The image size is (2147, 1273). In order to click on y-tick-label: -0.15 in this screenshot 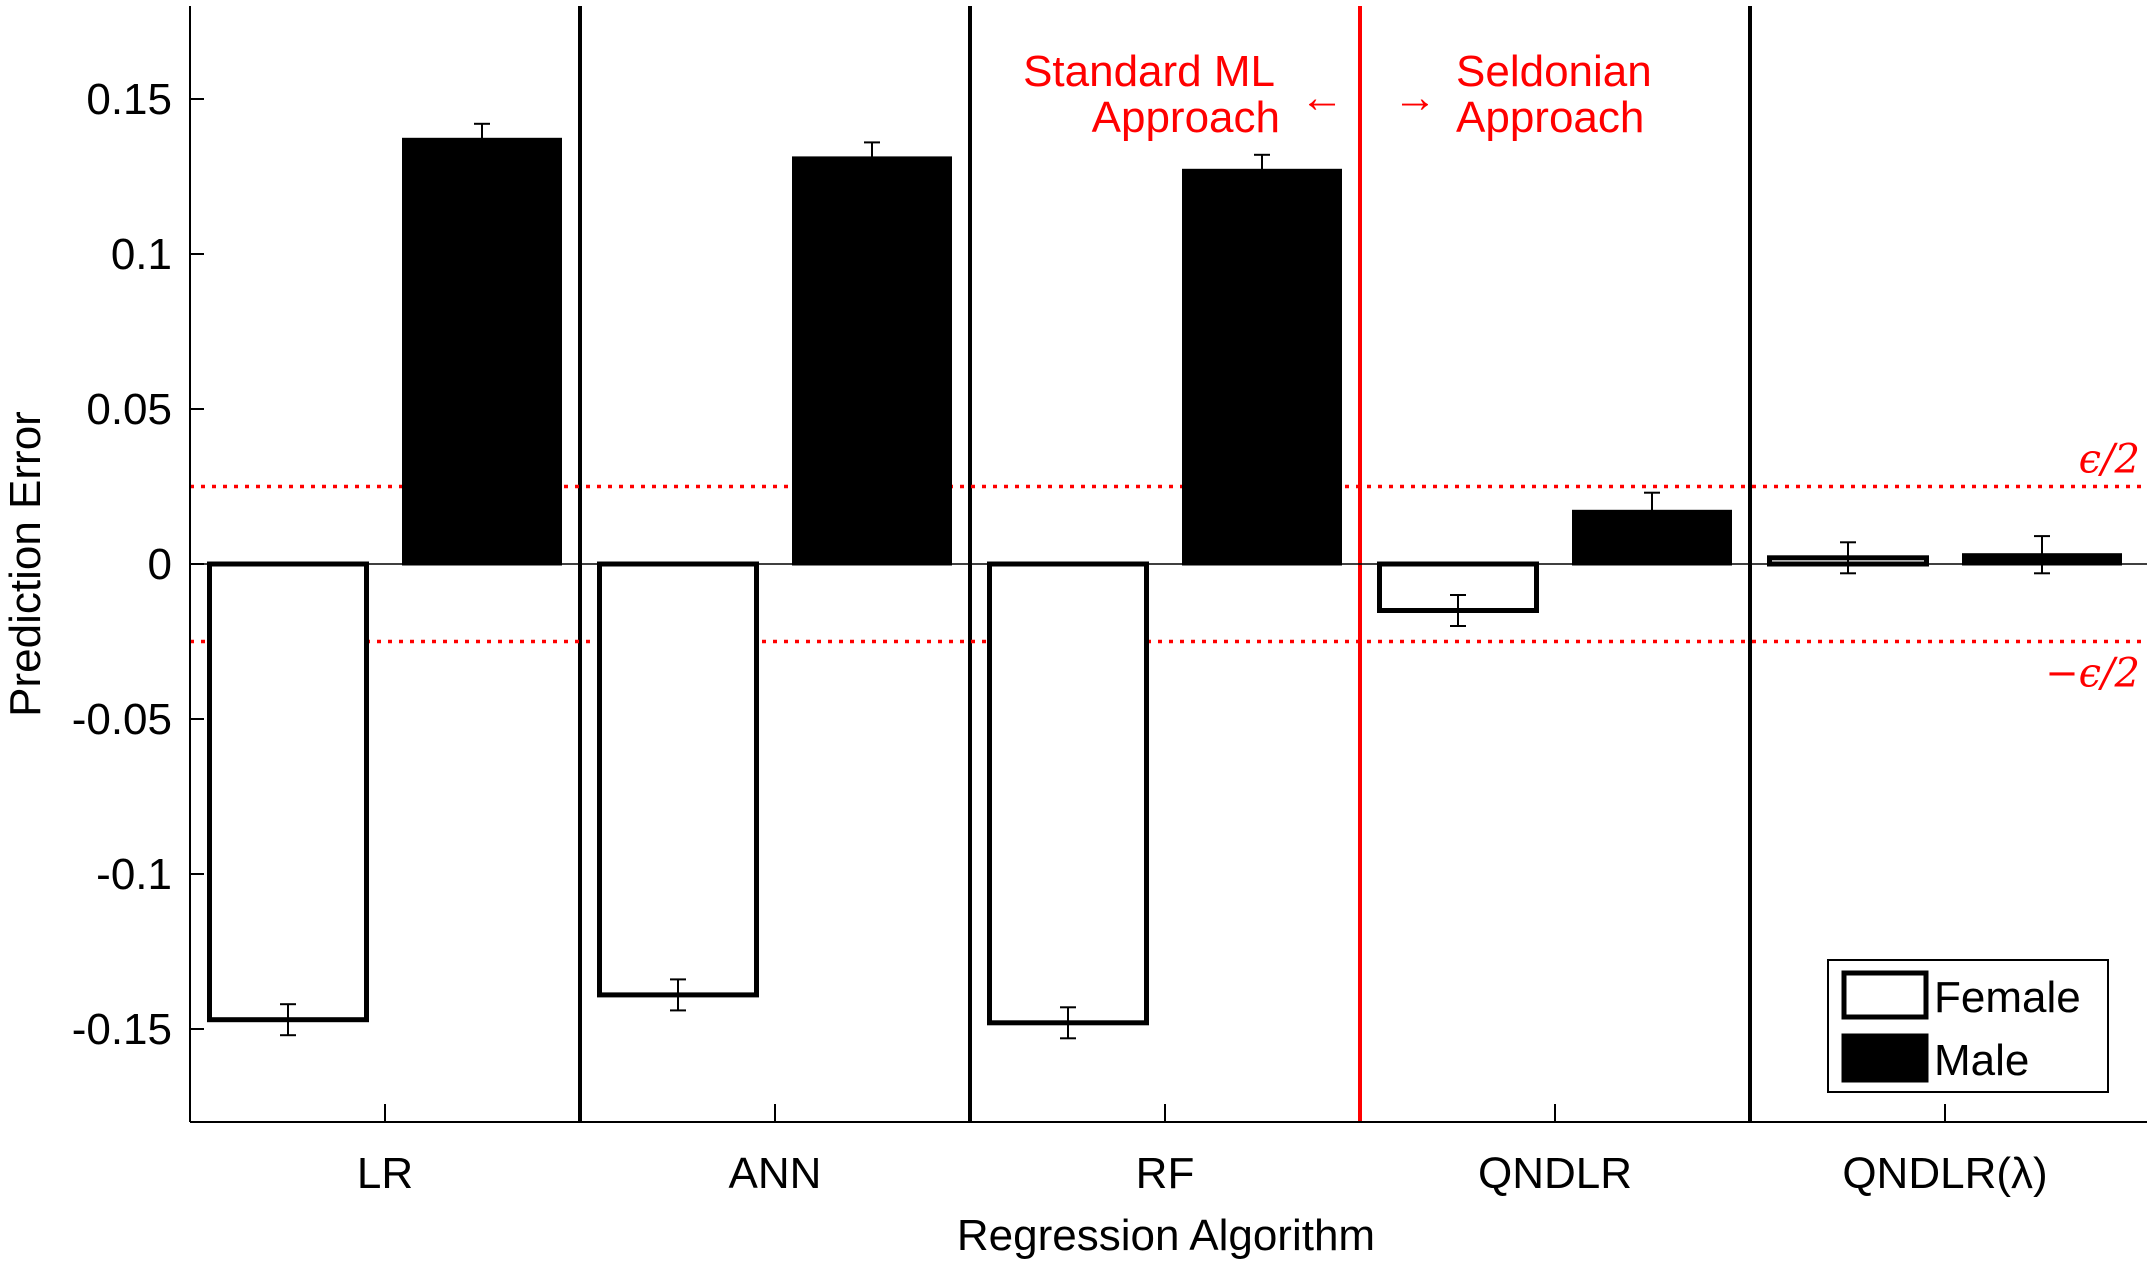, I will do `click(122, 1029)`.